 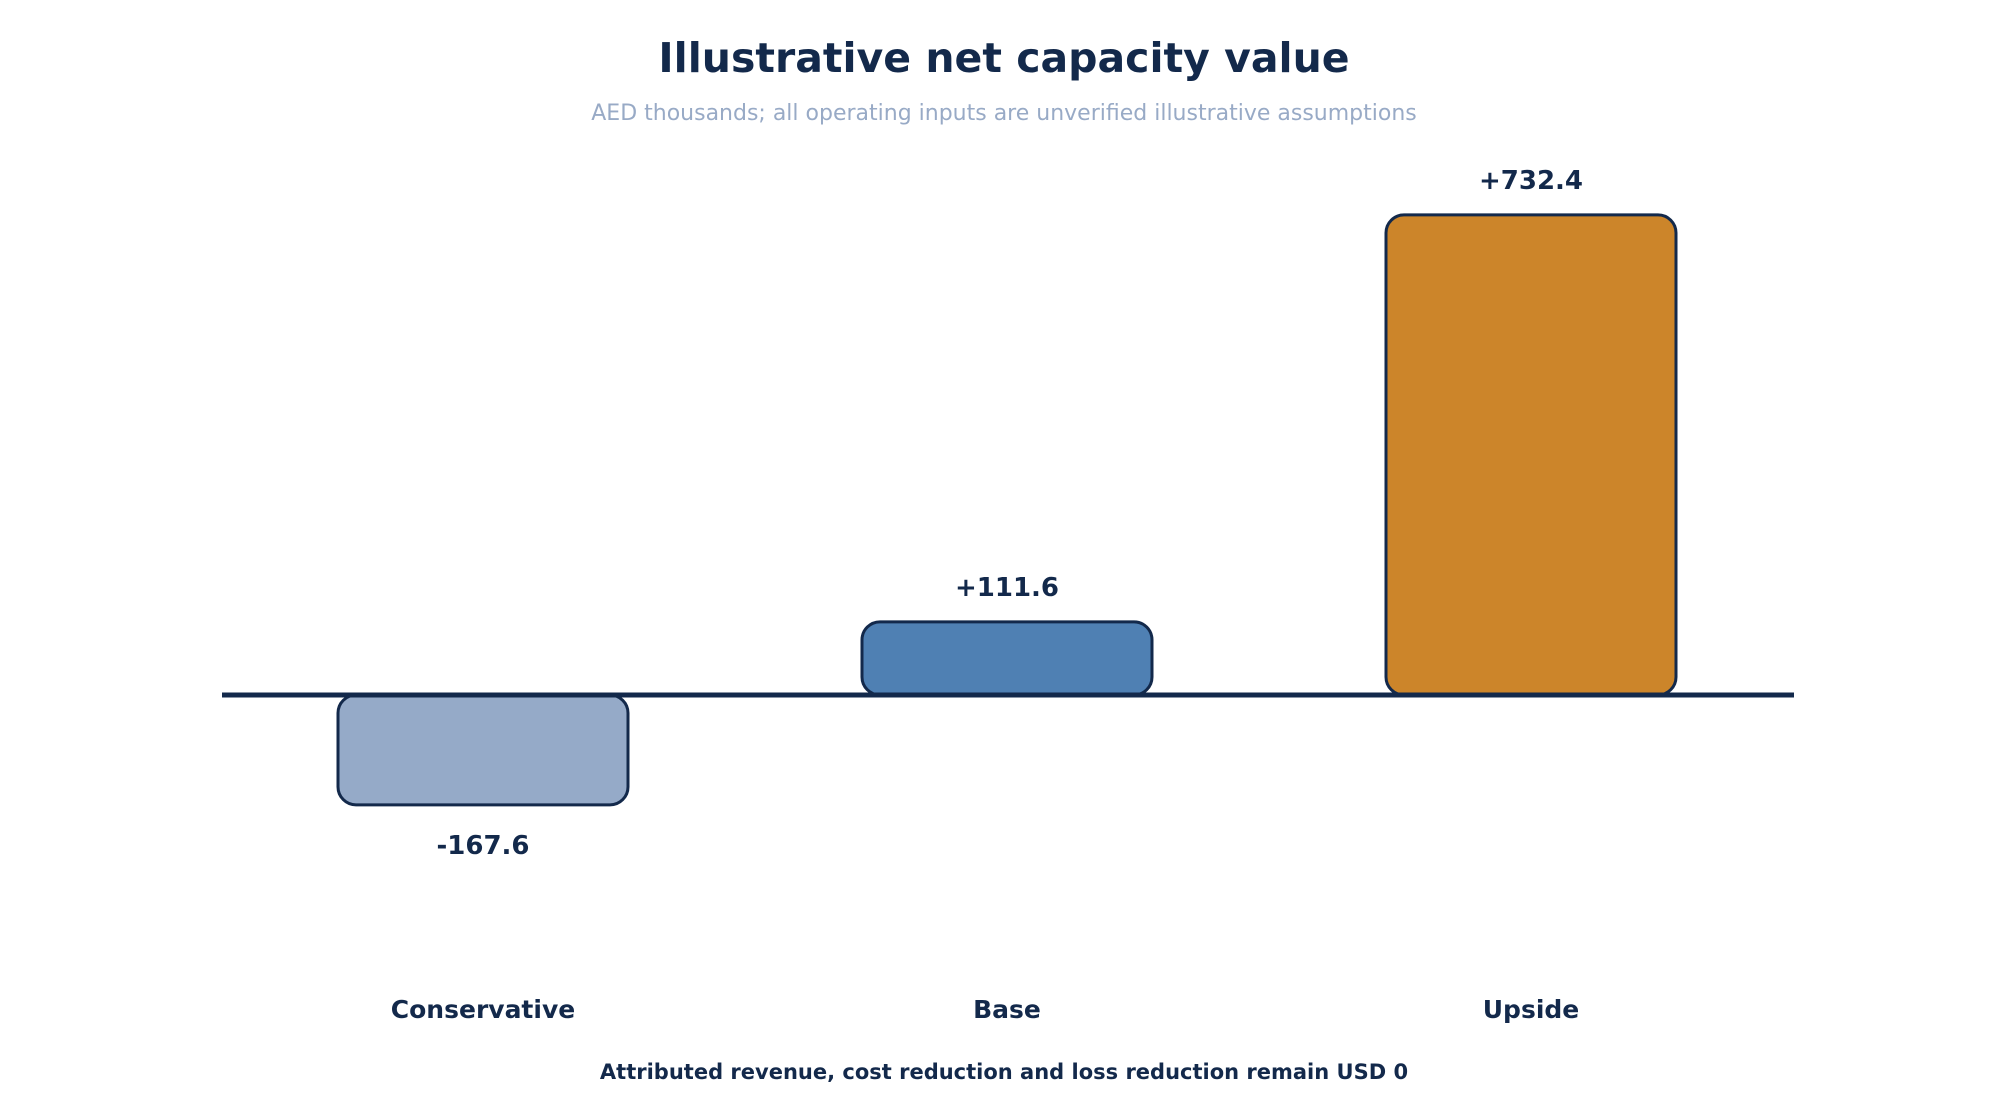 I want to click on bar-base, so click(x=1007, y=658).